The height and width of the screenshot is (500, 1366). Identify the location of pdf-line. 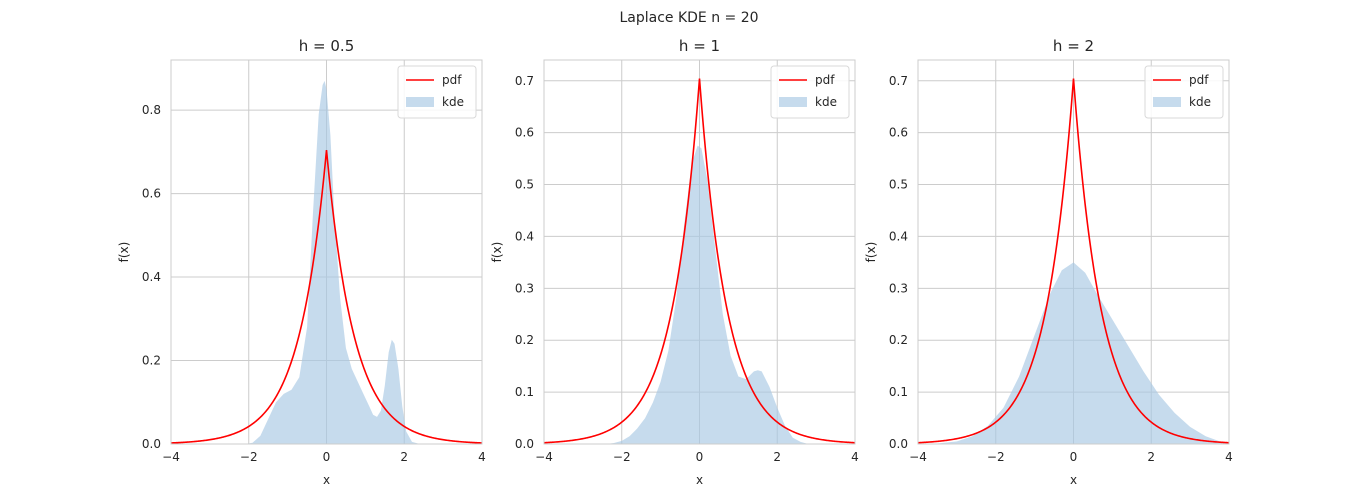
(326, 296).